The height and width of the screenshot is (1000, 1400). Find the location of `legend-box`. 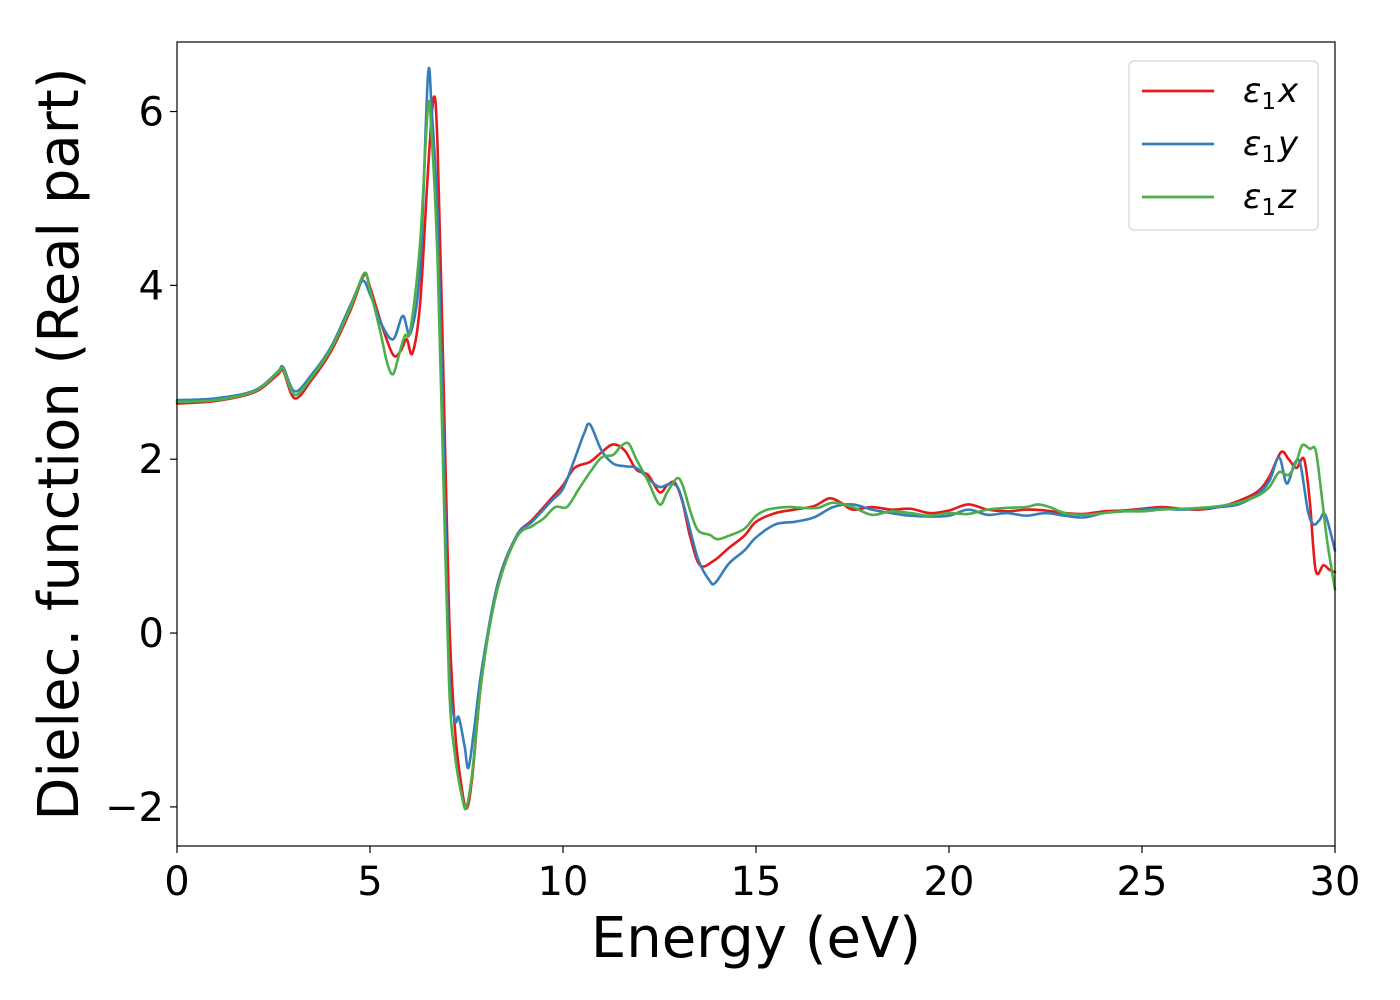

legend-box is located at coordinates (1223, 145).